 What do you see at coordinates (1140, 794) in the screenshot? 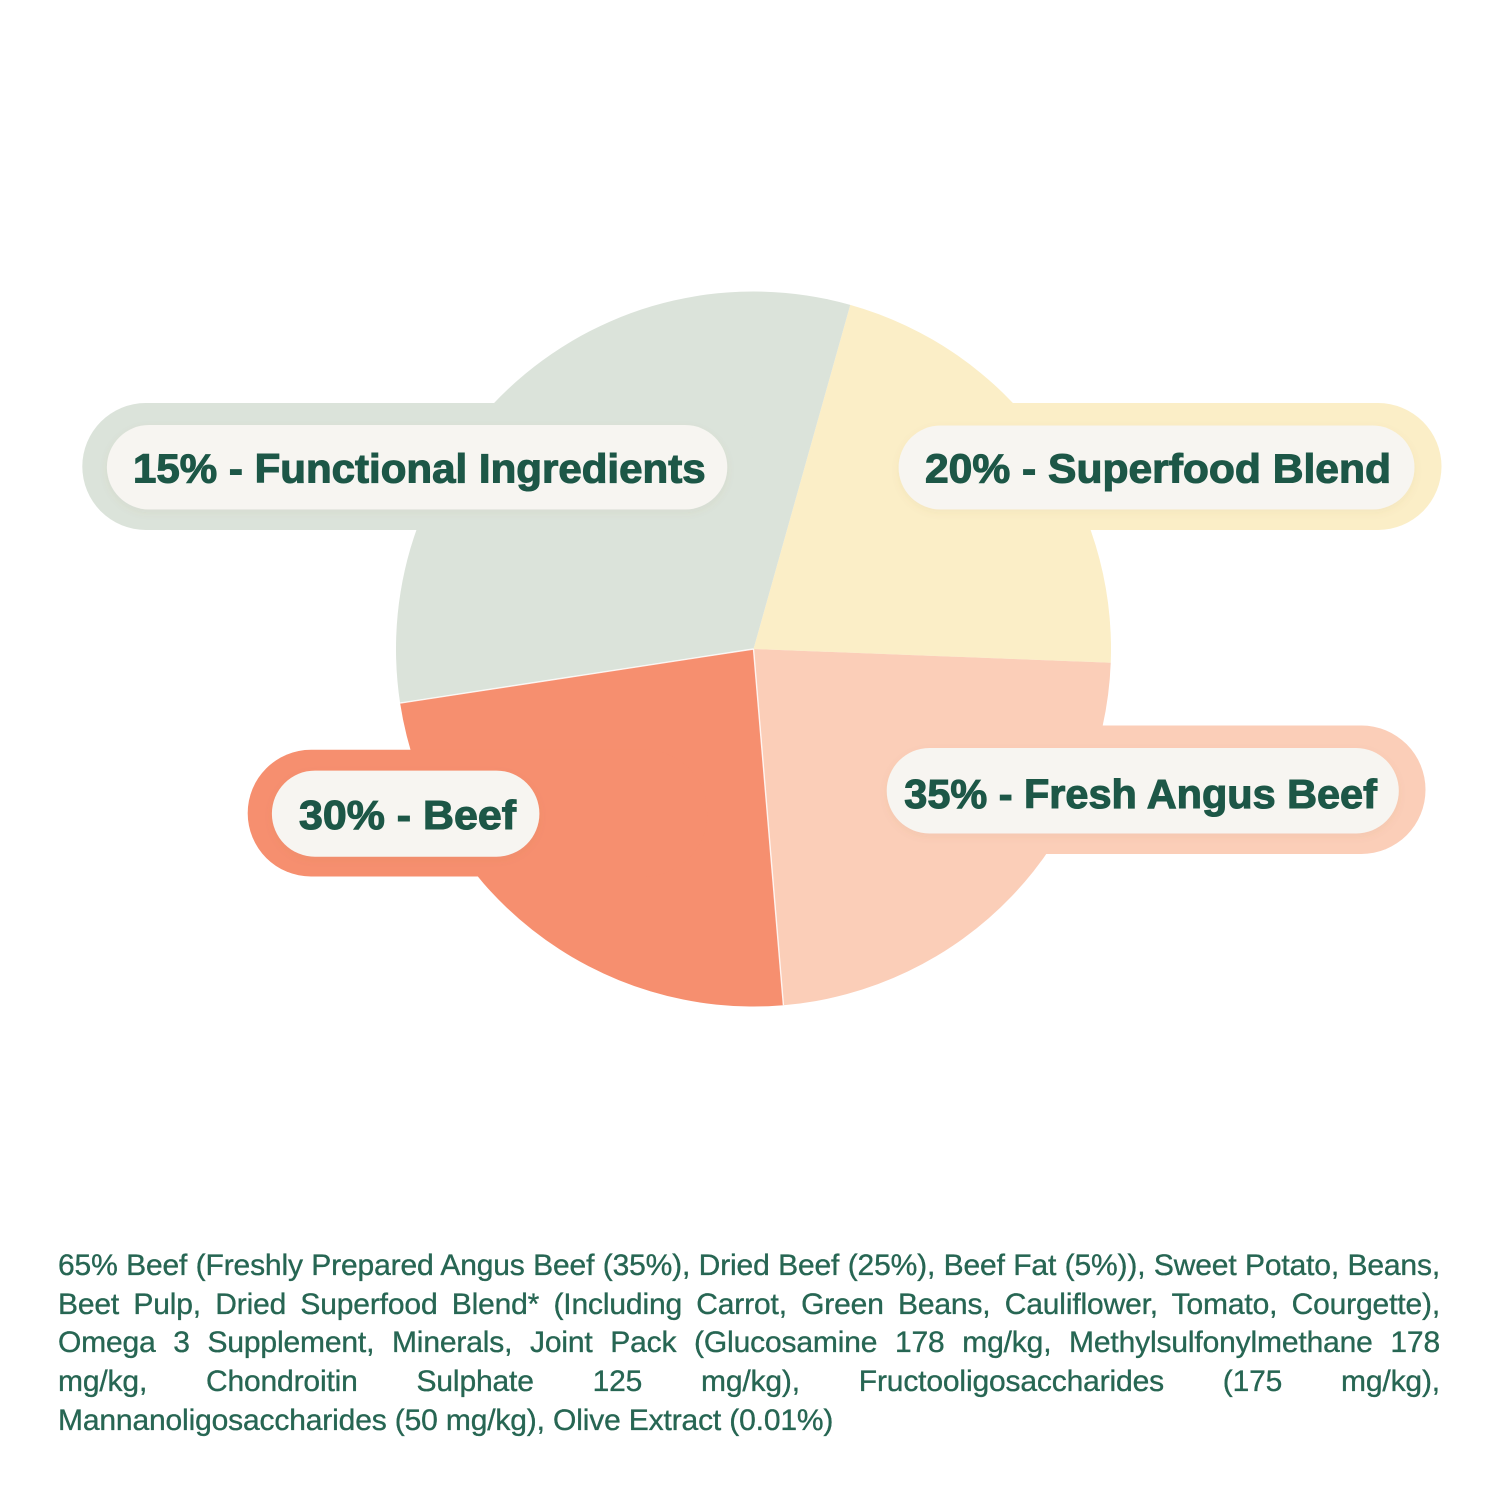
I see `svg-text: 35% - Fresh Angus Beef` at bounding box center [1140, 794].